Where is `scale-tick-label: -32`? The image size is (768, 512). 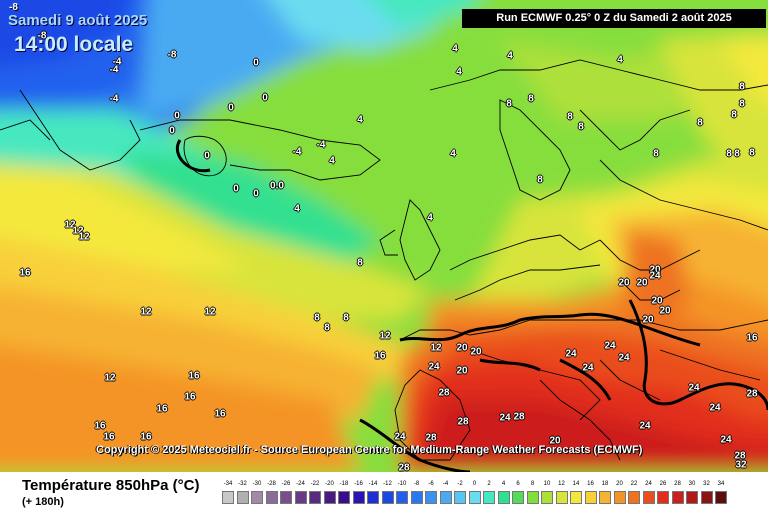
scale-tick-label: -32 is located at coordinates (242, 484).